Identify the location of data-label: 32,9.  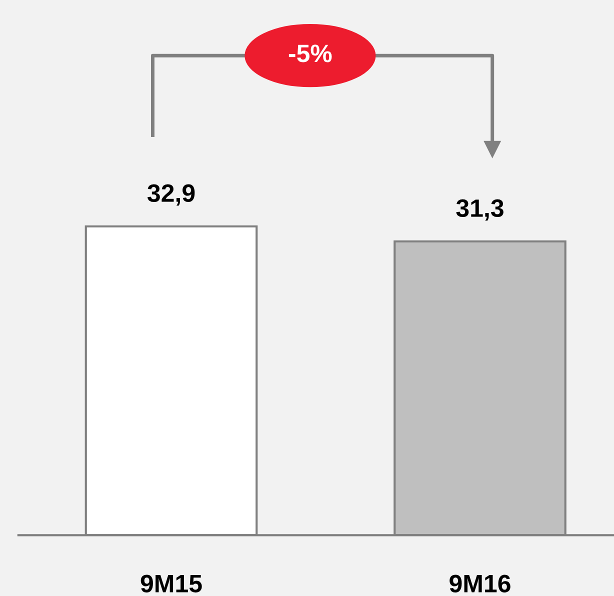
(171, 195).